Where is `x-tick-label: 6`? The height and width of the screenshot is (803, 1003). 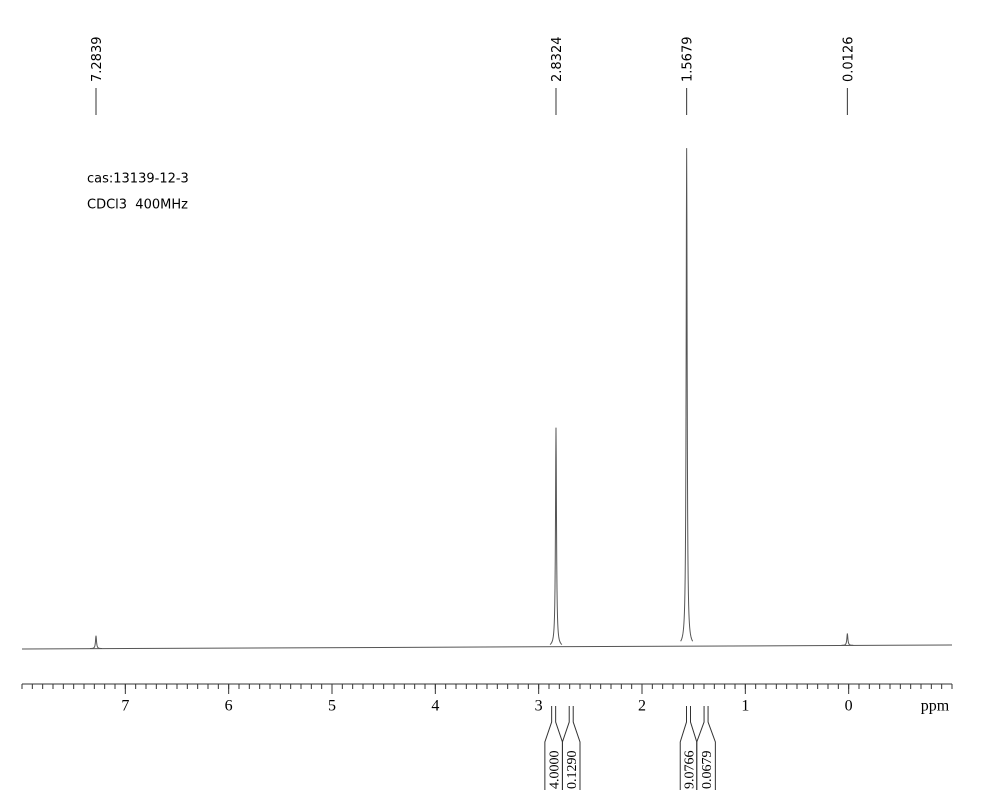 x-tick-label: 6 is located at coordinates (229, 706).